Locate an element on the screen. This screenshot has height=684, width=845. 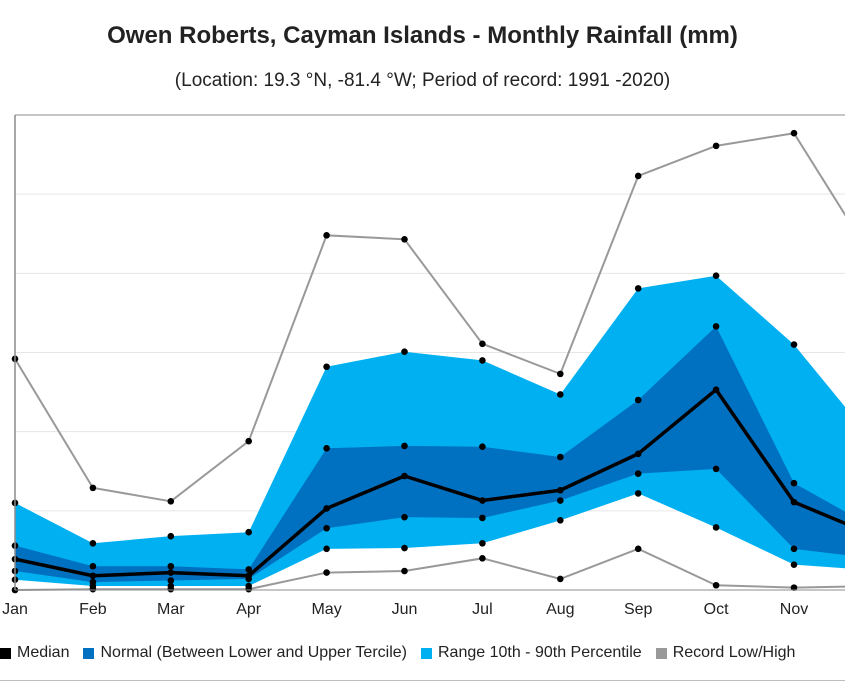
legend-item-range: Range 10th - 90th Percentile is located at coordinates (531, 653).